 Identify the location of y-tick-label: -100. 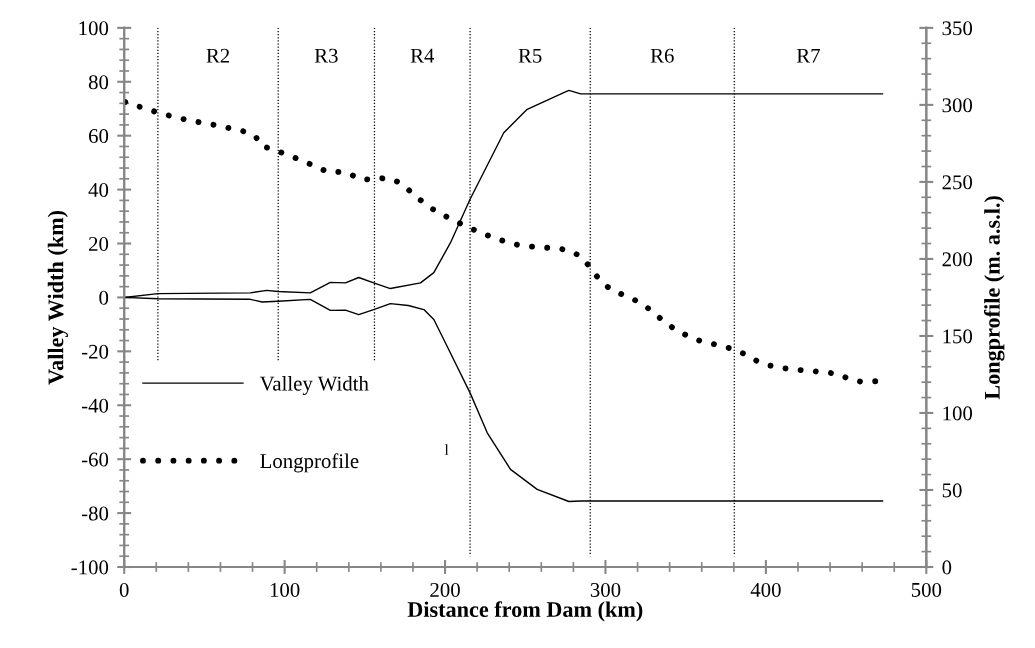
(90, 567).